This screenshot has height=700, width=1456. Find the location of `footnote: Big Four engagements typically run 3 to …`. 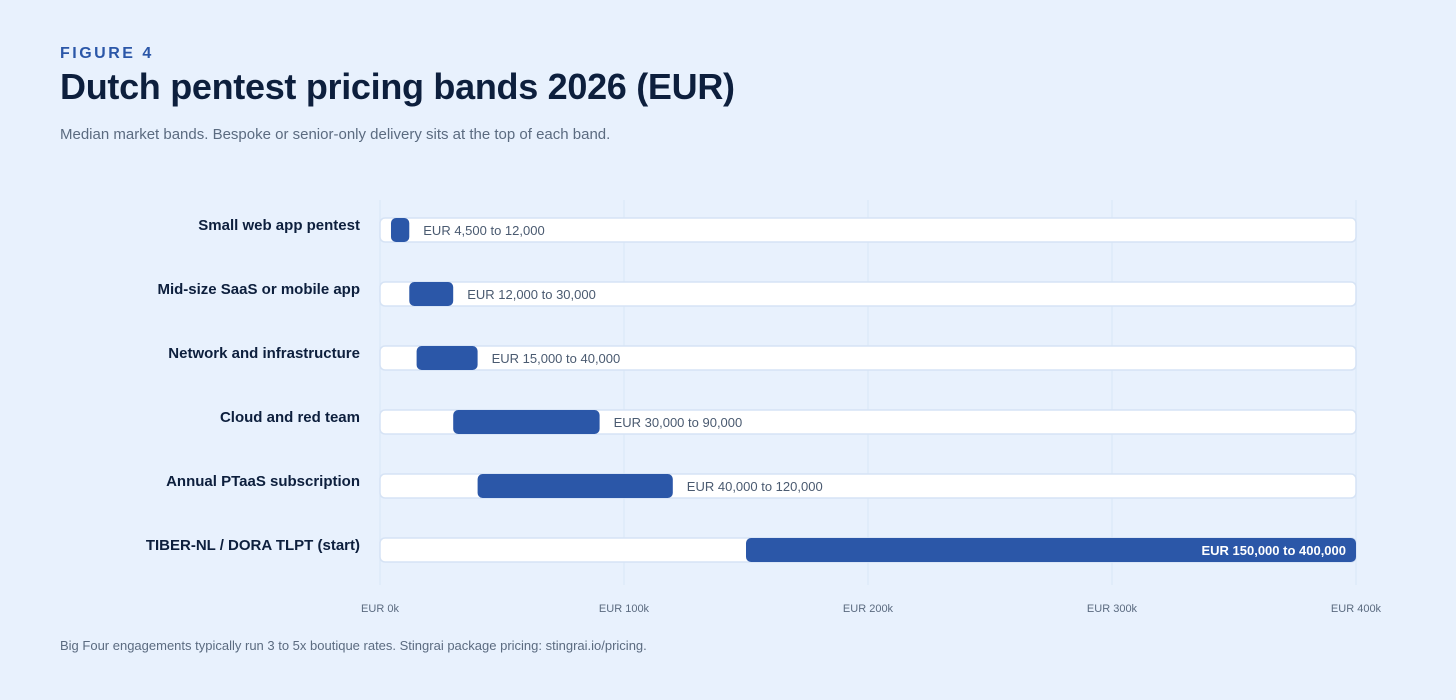

footnote: Big Four engagements typically run 3 to … is located at coordinates (353, 645).